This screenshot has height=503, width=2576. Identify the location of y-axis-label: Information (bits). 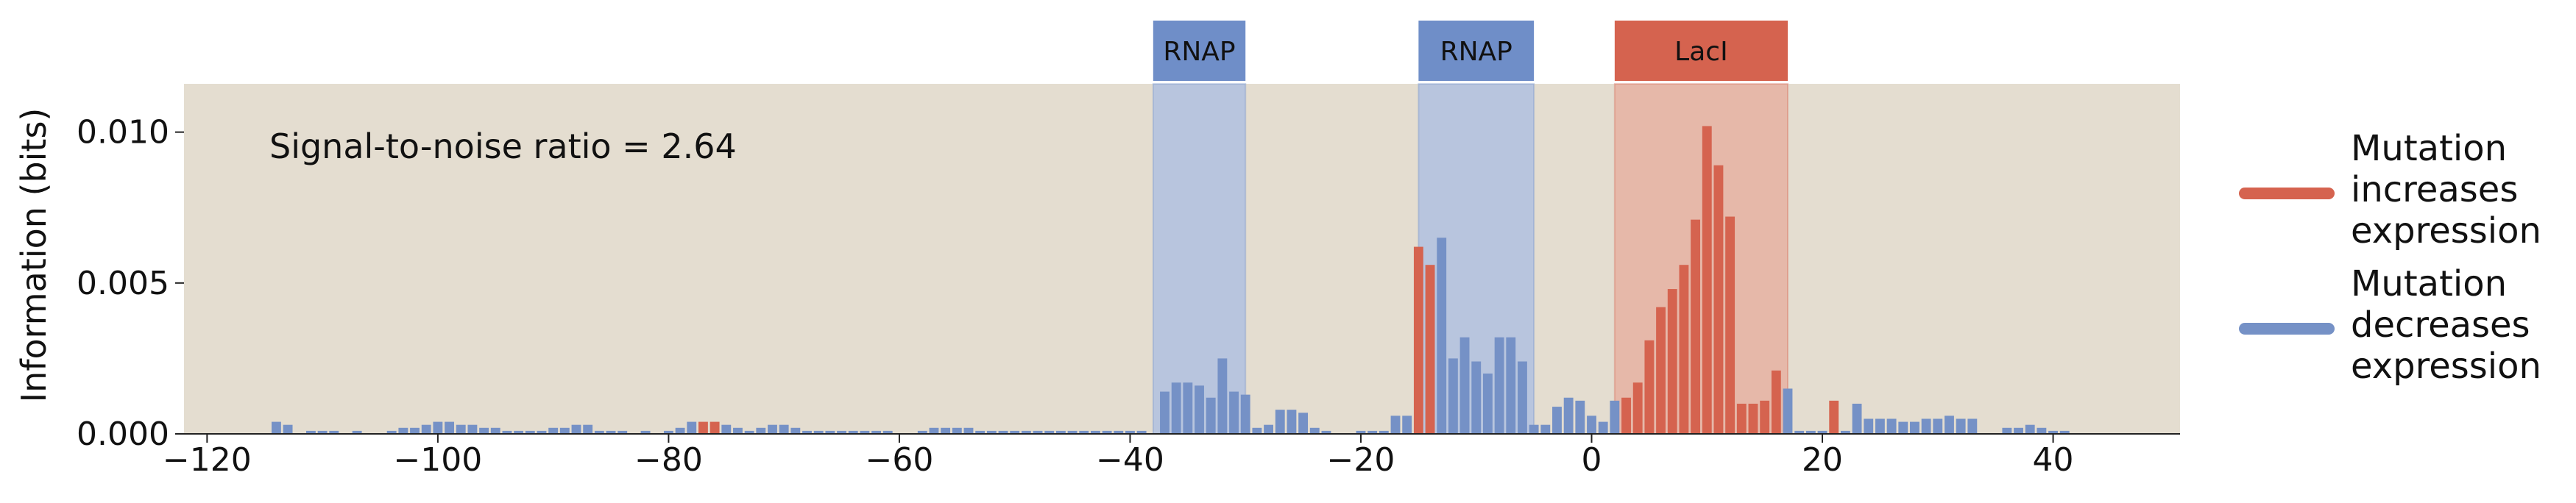
(34, 256).